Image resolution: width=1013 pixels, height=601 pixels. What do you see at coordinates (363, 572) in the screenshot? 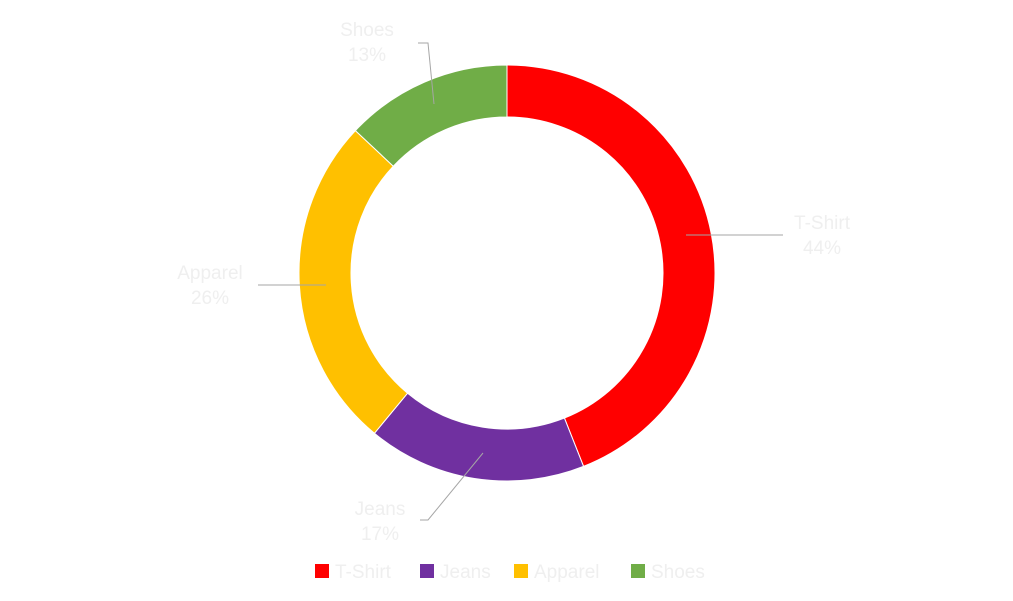
I see `legend-label-t-shirt: T-Shirt` at bounding box center [363, 572].